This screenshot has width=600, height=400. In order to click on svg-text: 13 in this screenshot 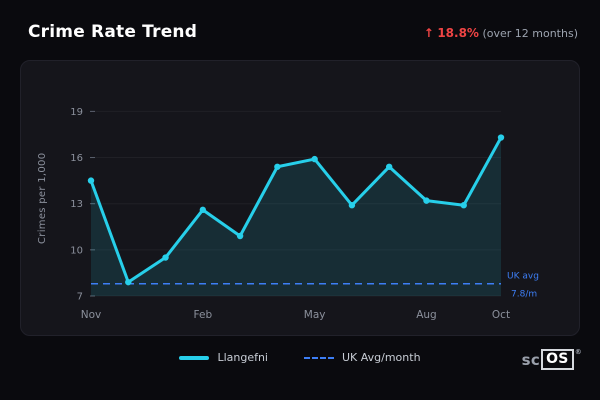, I will do `click(76, 204)`.